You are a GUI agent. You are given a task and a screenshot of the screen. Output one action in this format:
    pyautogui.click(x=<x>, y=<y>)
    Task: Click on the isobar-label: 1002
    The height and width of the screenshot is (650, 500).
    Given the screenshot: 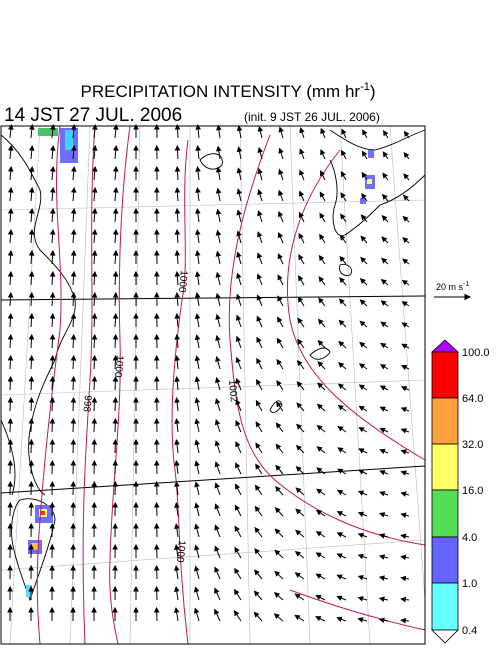 What is the action you would take?
    pyautogui.click(x=232, y=391)
    